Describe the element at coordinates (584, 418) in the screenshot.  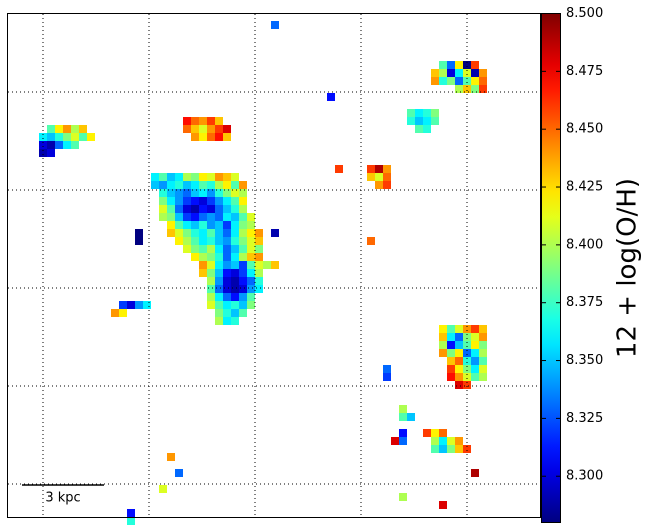
I see `colorbar-tick-label: 8.325` at that location.